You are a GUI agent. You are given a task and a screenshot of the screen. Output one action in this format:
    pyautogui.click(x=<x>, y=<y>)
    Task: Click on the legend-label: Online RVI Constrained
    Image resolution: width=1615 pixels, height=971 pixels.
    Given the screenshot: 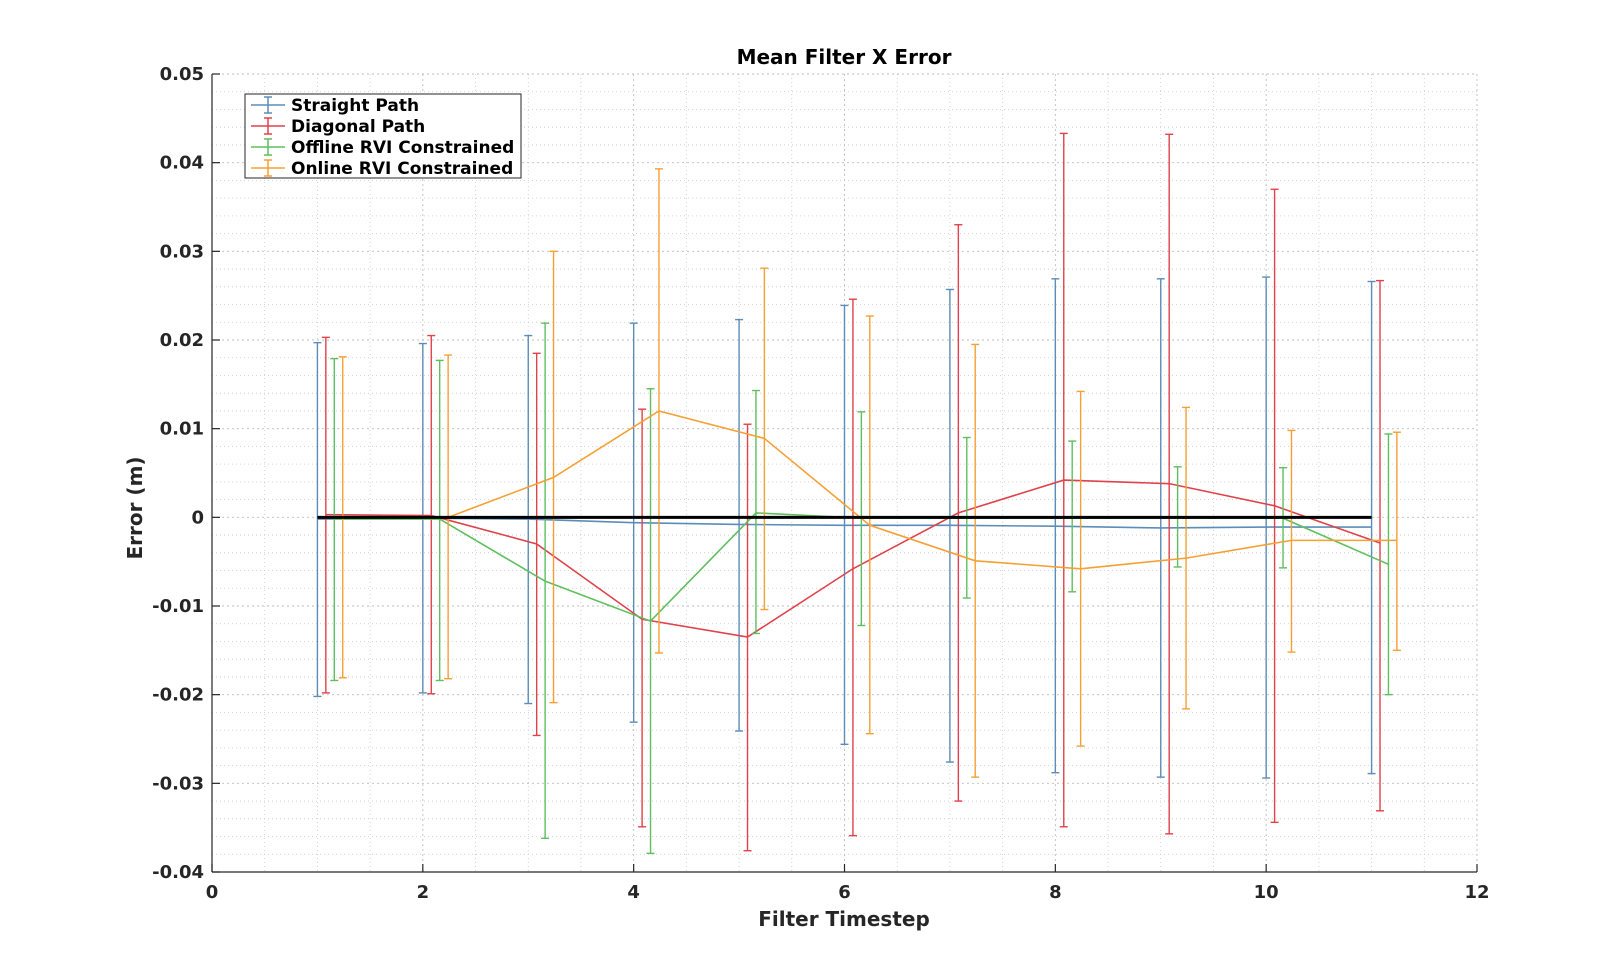 What is the action you would take?
    pyautogui.click(x=402, y=169)
    